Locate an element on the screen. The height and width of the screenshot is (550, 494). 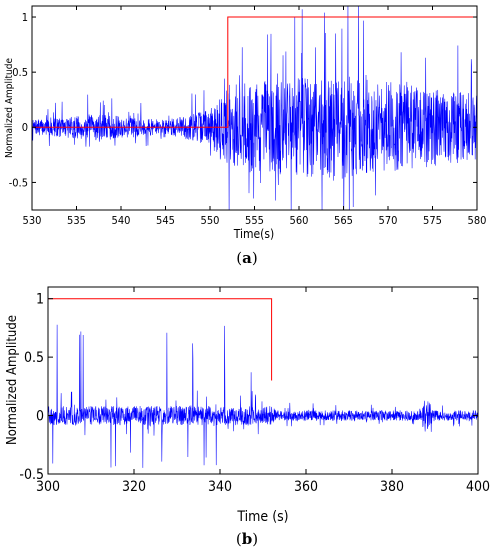
panel-a-x-tick-label: 565 is located at coordinates (343, 220).